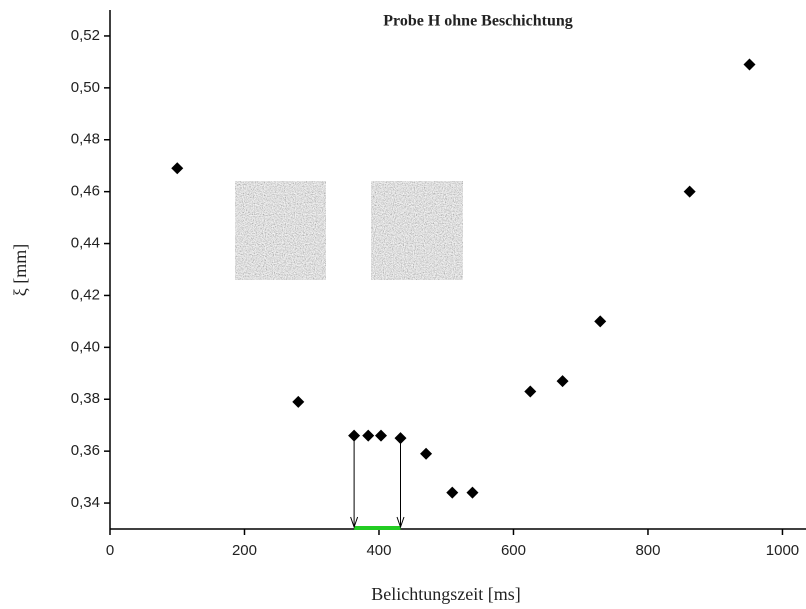 The image size is (806, 609). Describe the element at coordinates (85, 398) in the screenshot. I see `y-tick-label: 0,38` at that location.